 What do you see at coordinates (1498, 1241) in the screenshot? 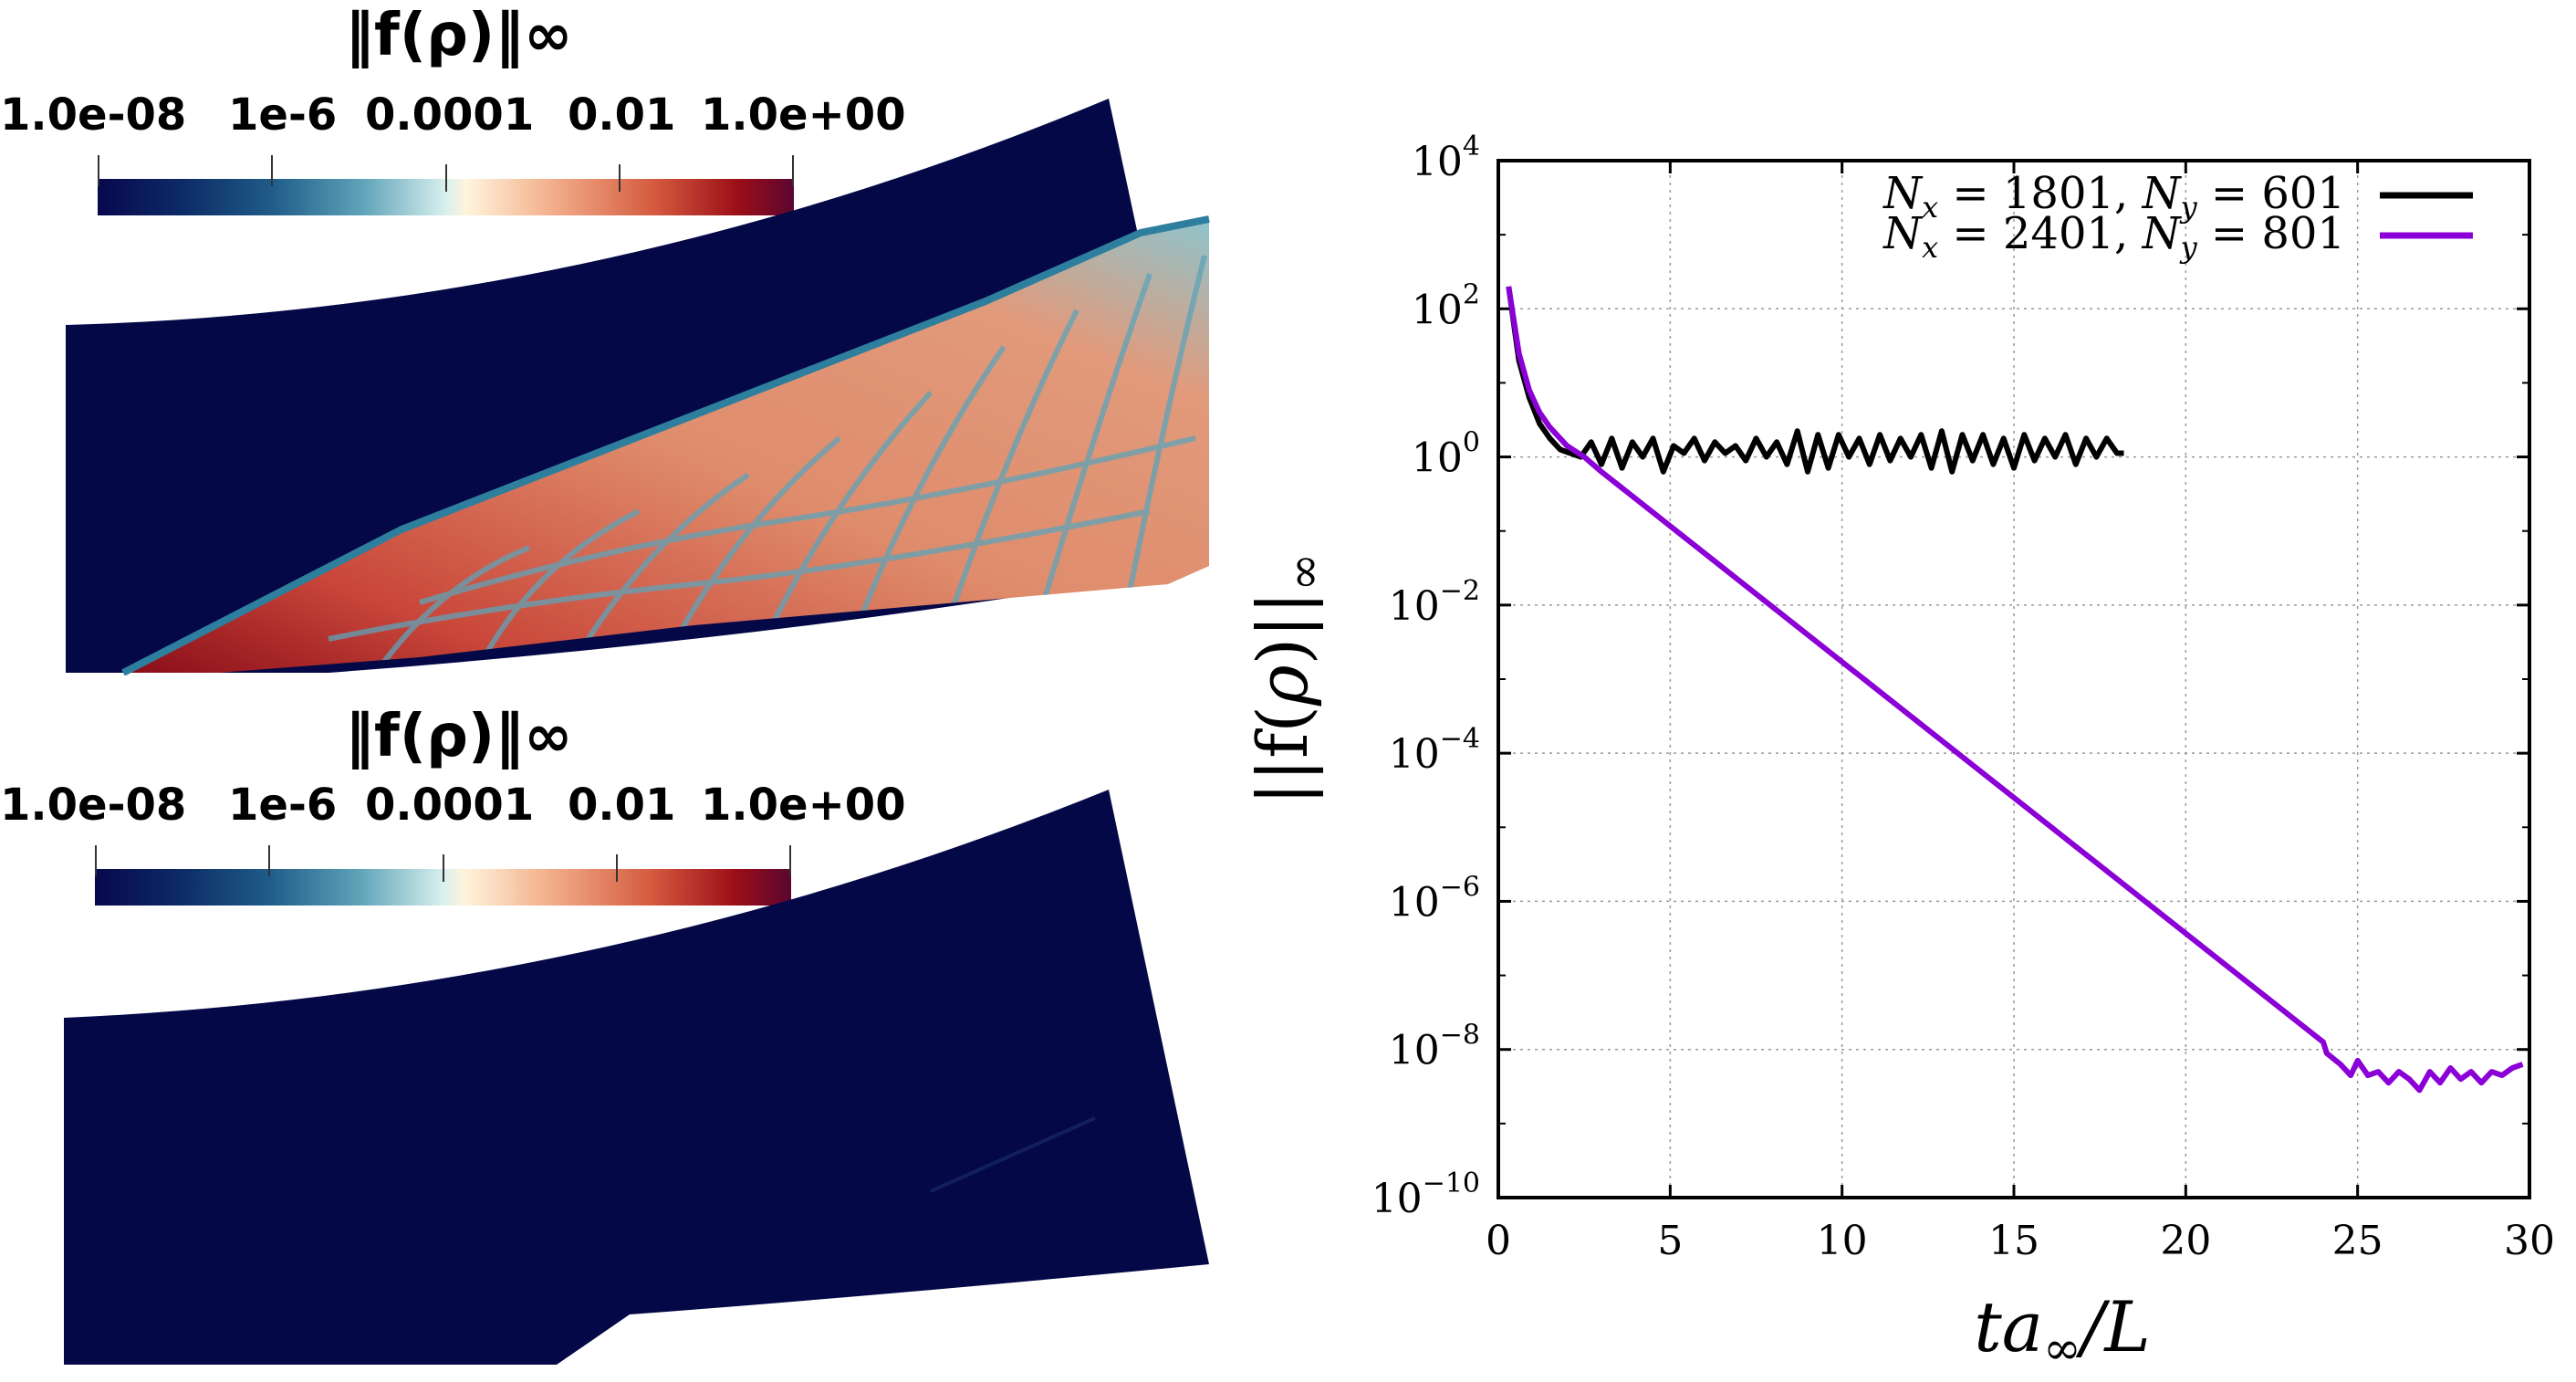
I see `x-tick-label: 0` at bounding box center [1498, 1241].